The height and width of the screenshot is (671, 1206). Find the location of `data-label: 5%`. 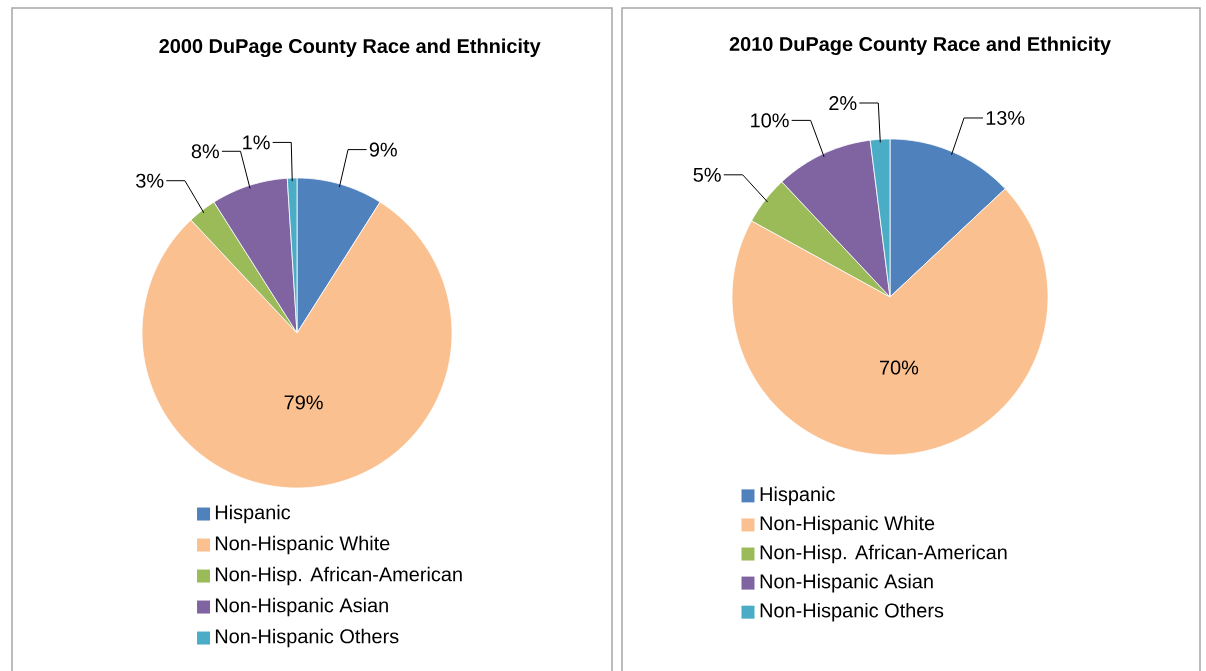

data-label: 5% is located at coordinates (707, 174).